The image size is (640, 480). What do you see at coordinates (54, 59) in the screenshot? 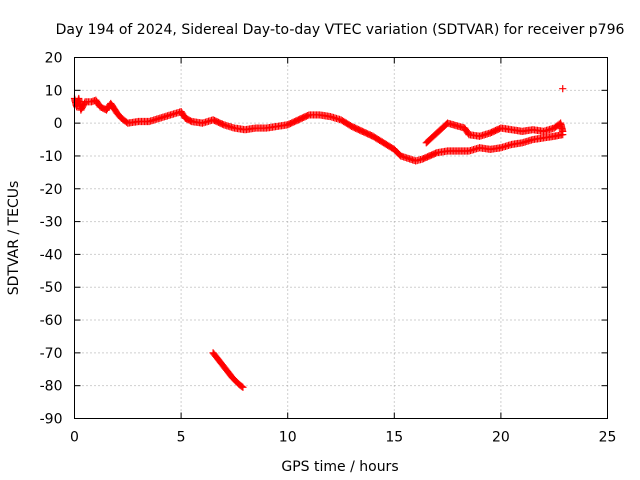
I see `y-tick-label: 20` at bounding box center [54, 59].